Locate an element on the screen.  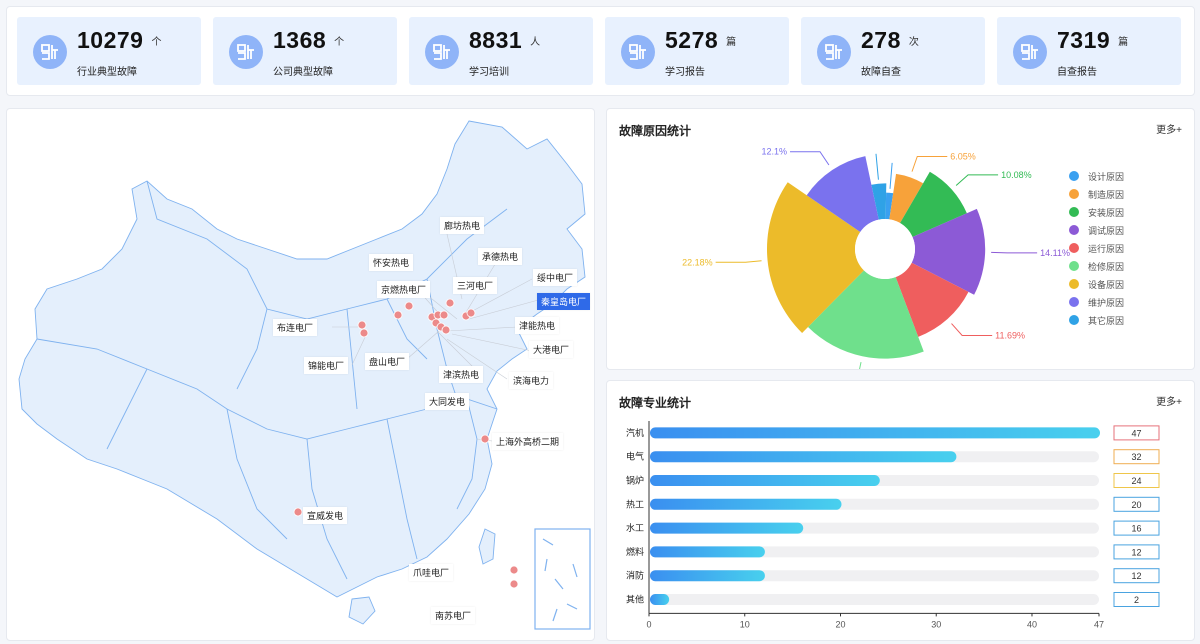
bar-x-tick-label: 0 is located at coordinates (648, 624).